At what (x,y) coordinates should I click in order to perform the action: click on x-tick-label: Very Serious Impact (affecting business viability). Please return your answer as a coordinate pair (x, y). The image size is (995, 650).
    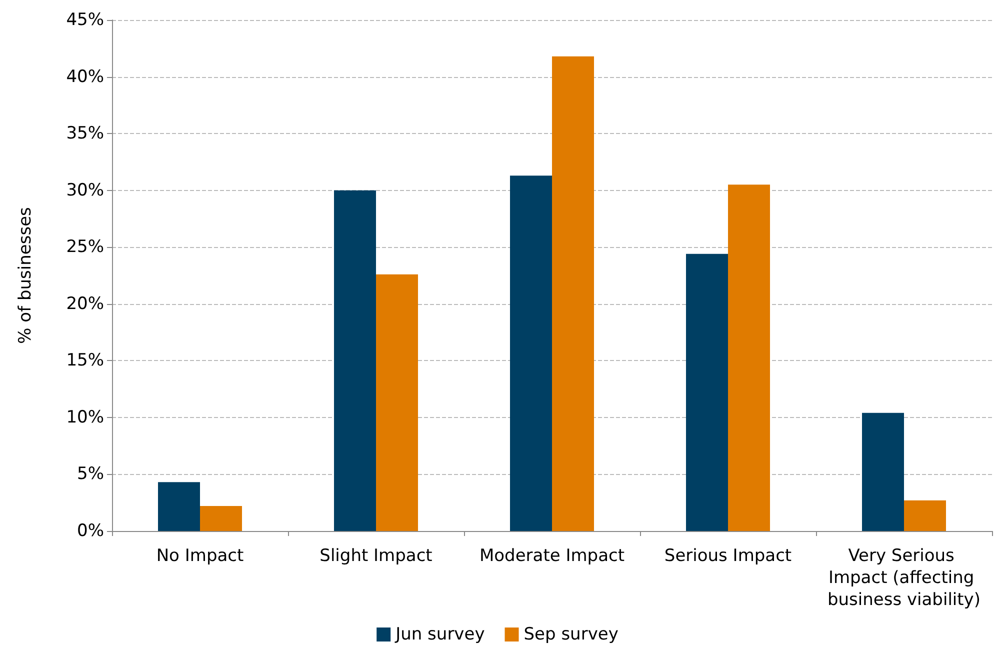
    Looking at the image, I should click on (904, 578).